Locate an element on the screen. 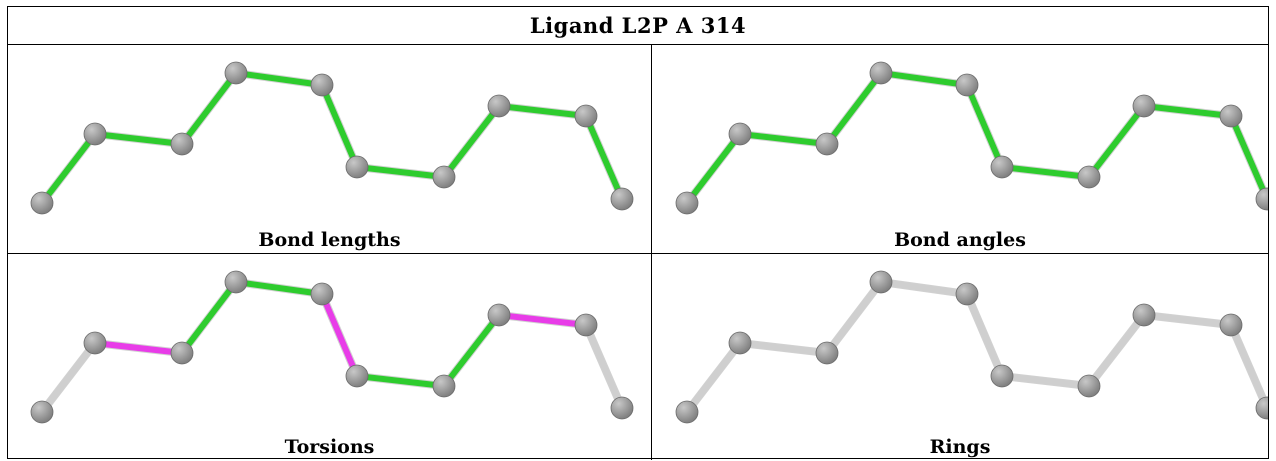 The image size is (1276, 461). panel-caption-bond-lengths: Bond lengths is located at coordinates (329, 240).